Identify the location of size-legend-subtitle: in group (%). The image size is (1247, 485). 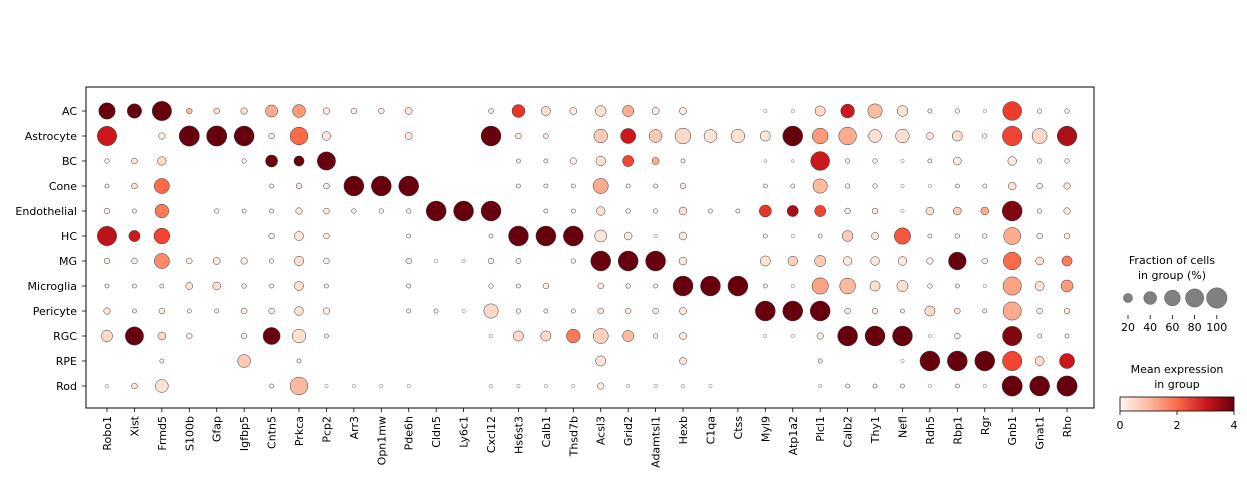
(1172, 275).